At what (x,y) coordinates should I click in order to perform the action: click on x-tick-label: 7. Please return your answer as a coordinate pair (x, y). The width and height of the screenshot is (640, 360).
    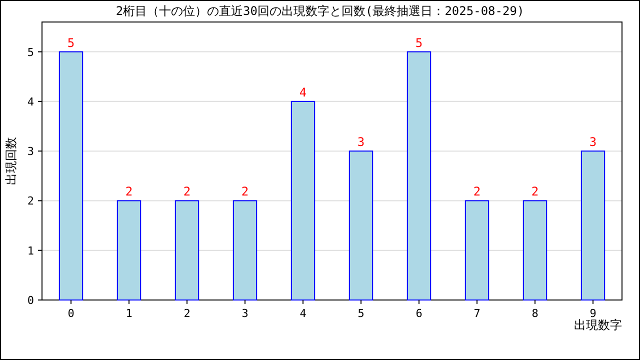
    Looking at the image, I should click on (477, 313).